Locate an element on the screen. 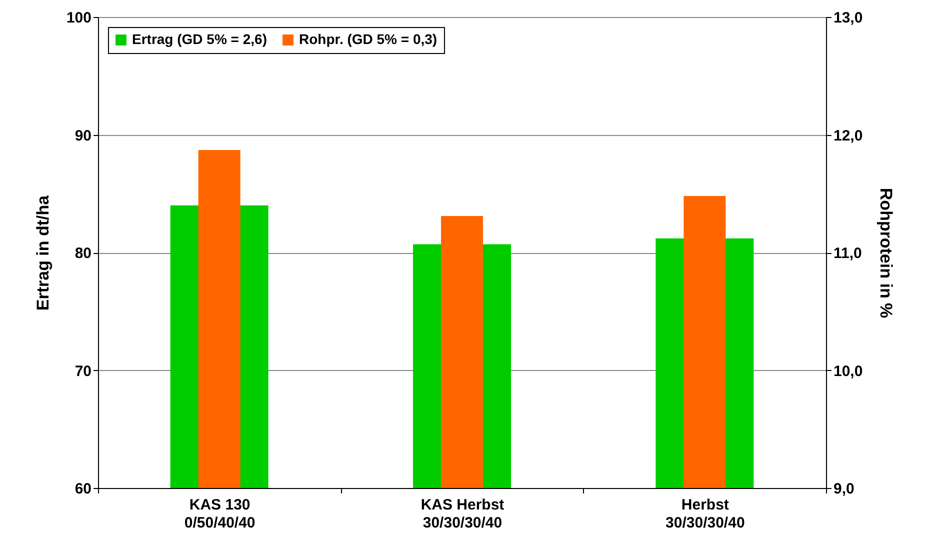 This screenshot has height=539, width=933. y-tick-label: 80 is located at coordinates (83, 253).